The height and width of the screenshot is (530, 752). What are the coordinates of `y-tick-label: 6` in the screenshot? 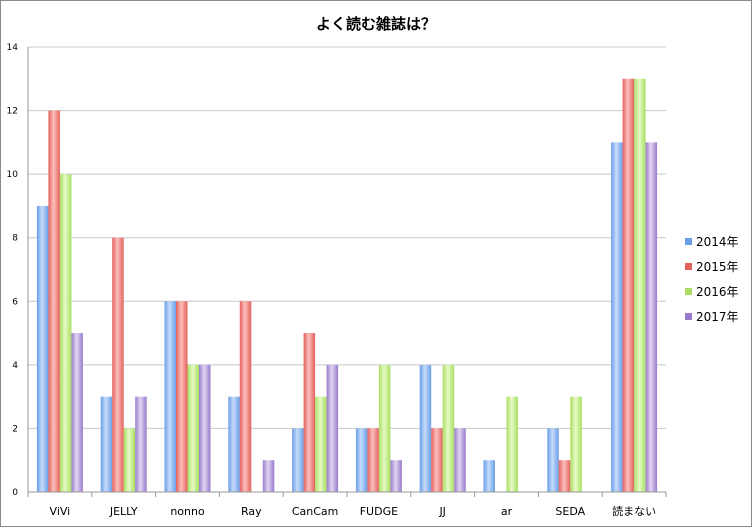 It's located at (15, 302).